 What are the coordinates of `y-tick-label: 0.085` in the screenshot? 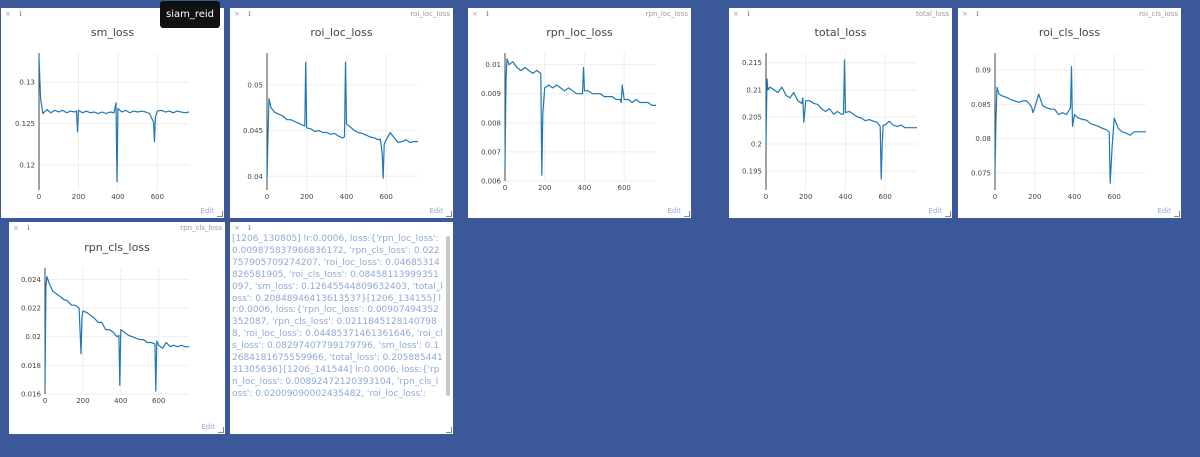 It's located at (981, 105).